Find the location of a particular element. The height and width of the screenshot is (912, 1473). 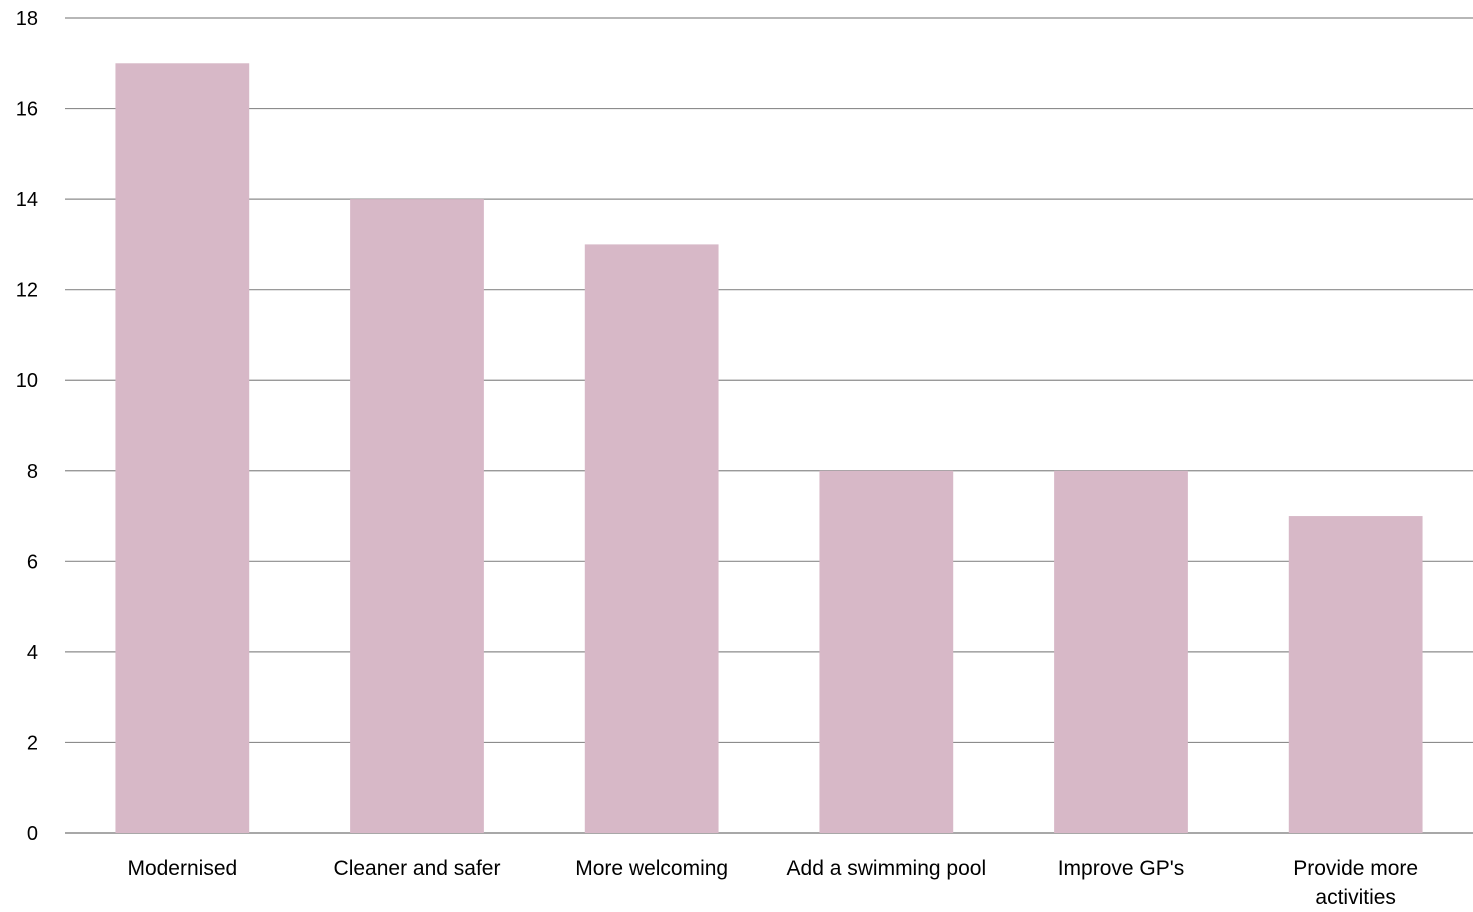

y-tick-label: 4 is located at coordinates (32, 653).